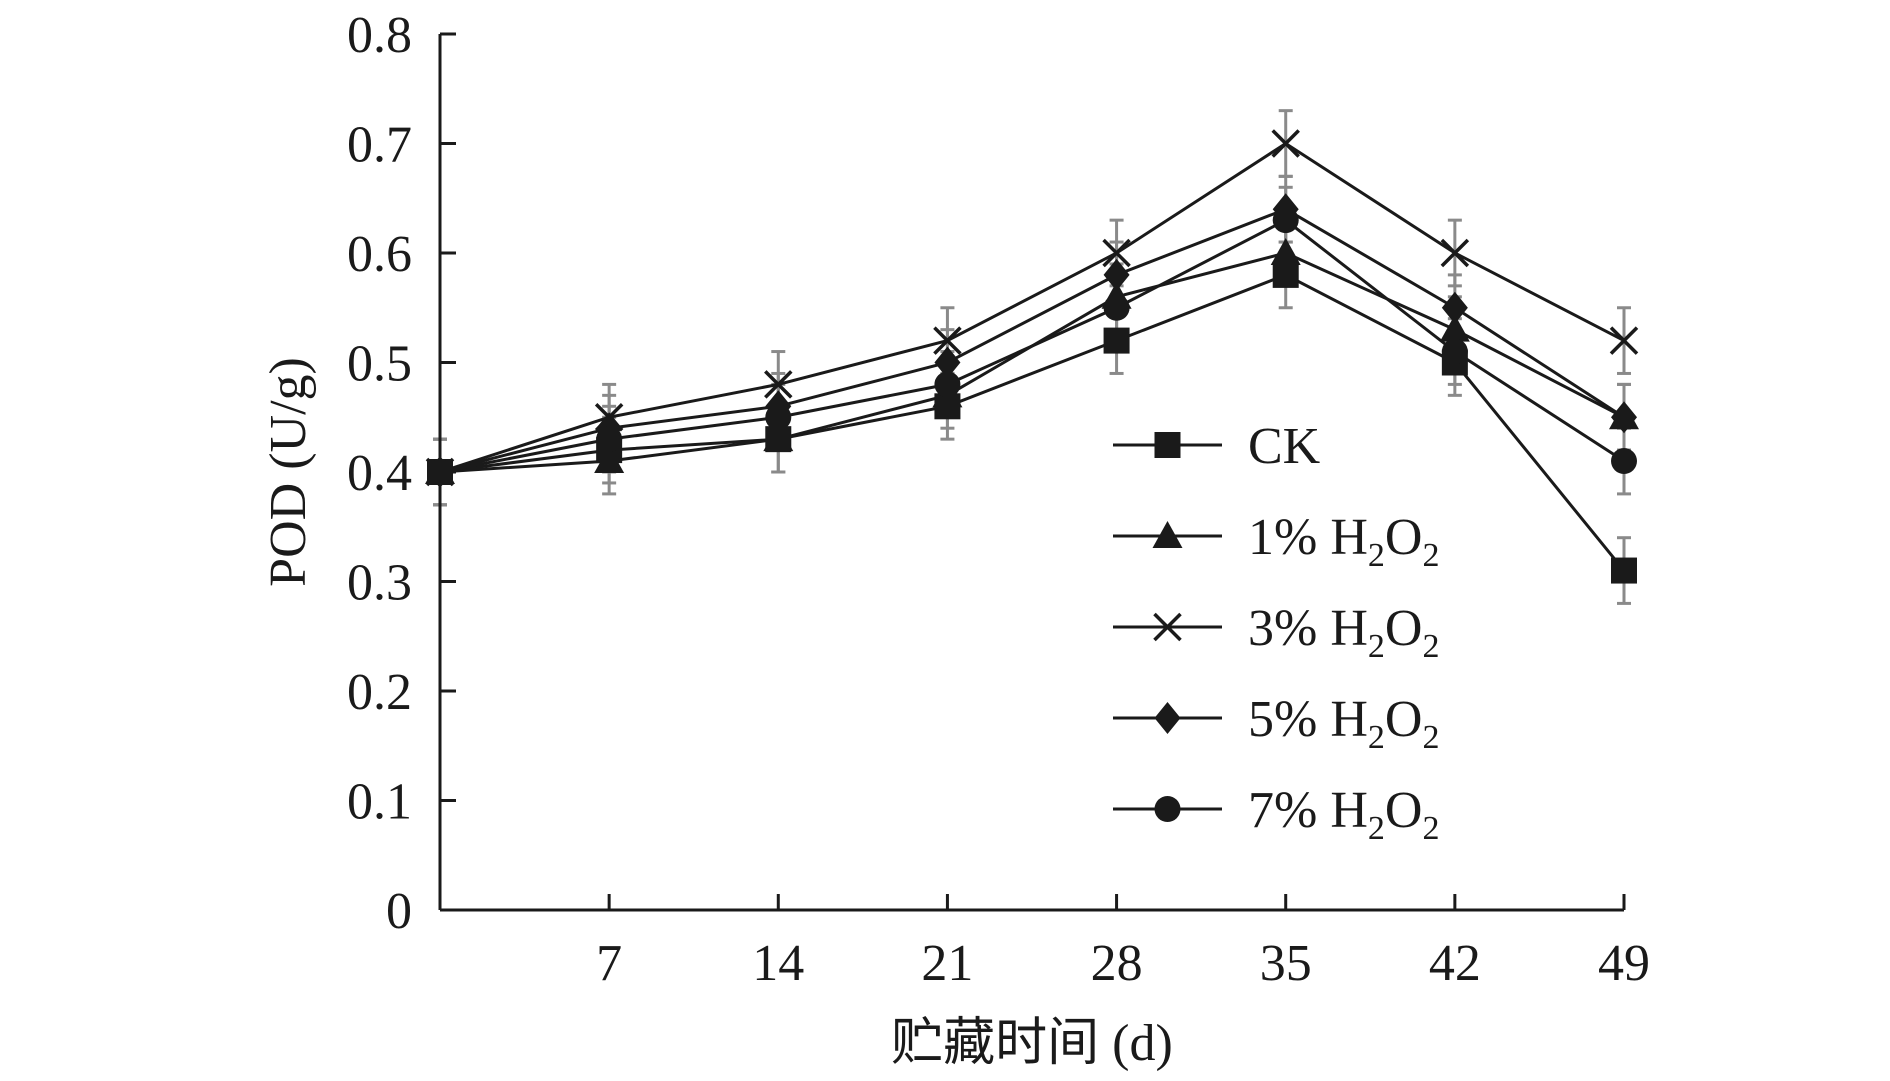 The height and width of the screenshot is (1081, 1890). What do you see at coordinates (947, 963) in the screenshot?
I see `x-tick-label-2: 21` at bounding box center [947, 963].